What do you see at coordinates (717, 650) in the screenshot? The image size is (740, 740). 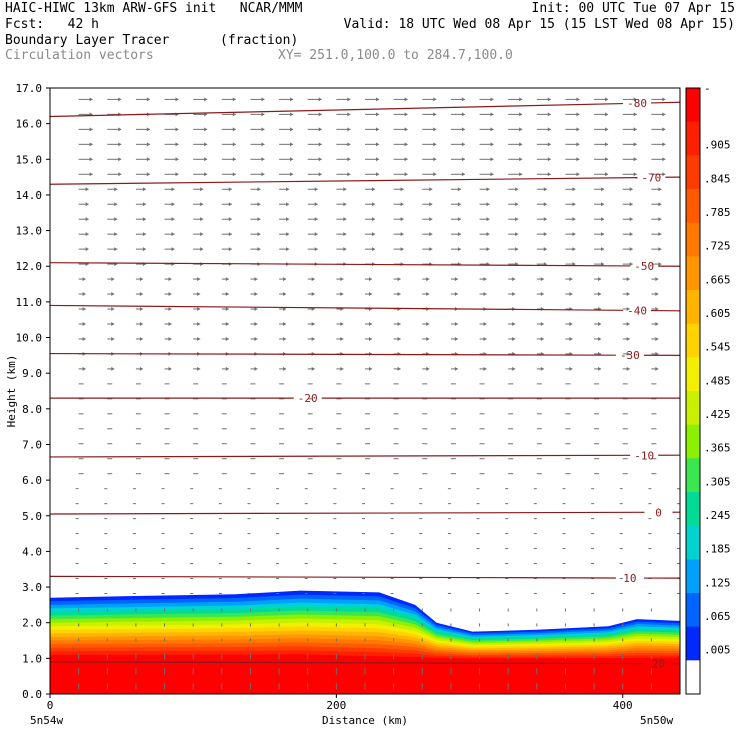 I see `colorbar-label: .005` at bounding box center [717, 650].